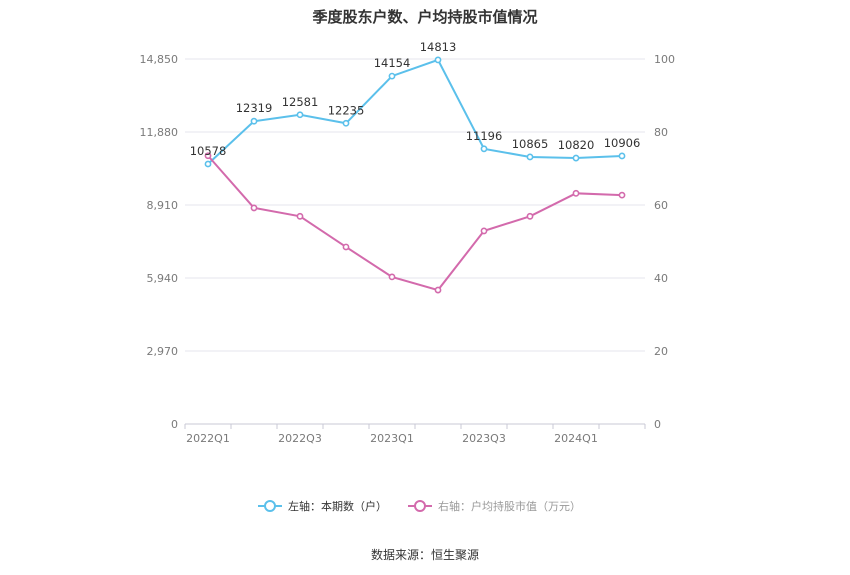  I want to click on data-label: 10865, so click(530, 144).